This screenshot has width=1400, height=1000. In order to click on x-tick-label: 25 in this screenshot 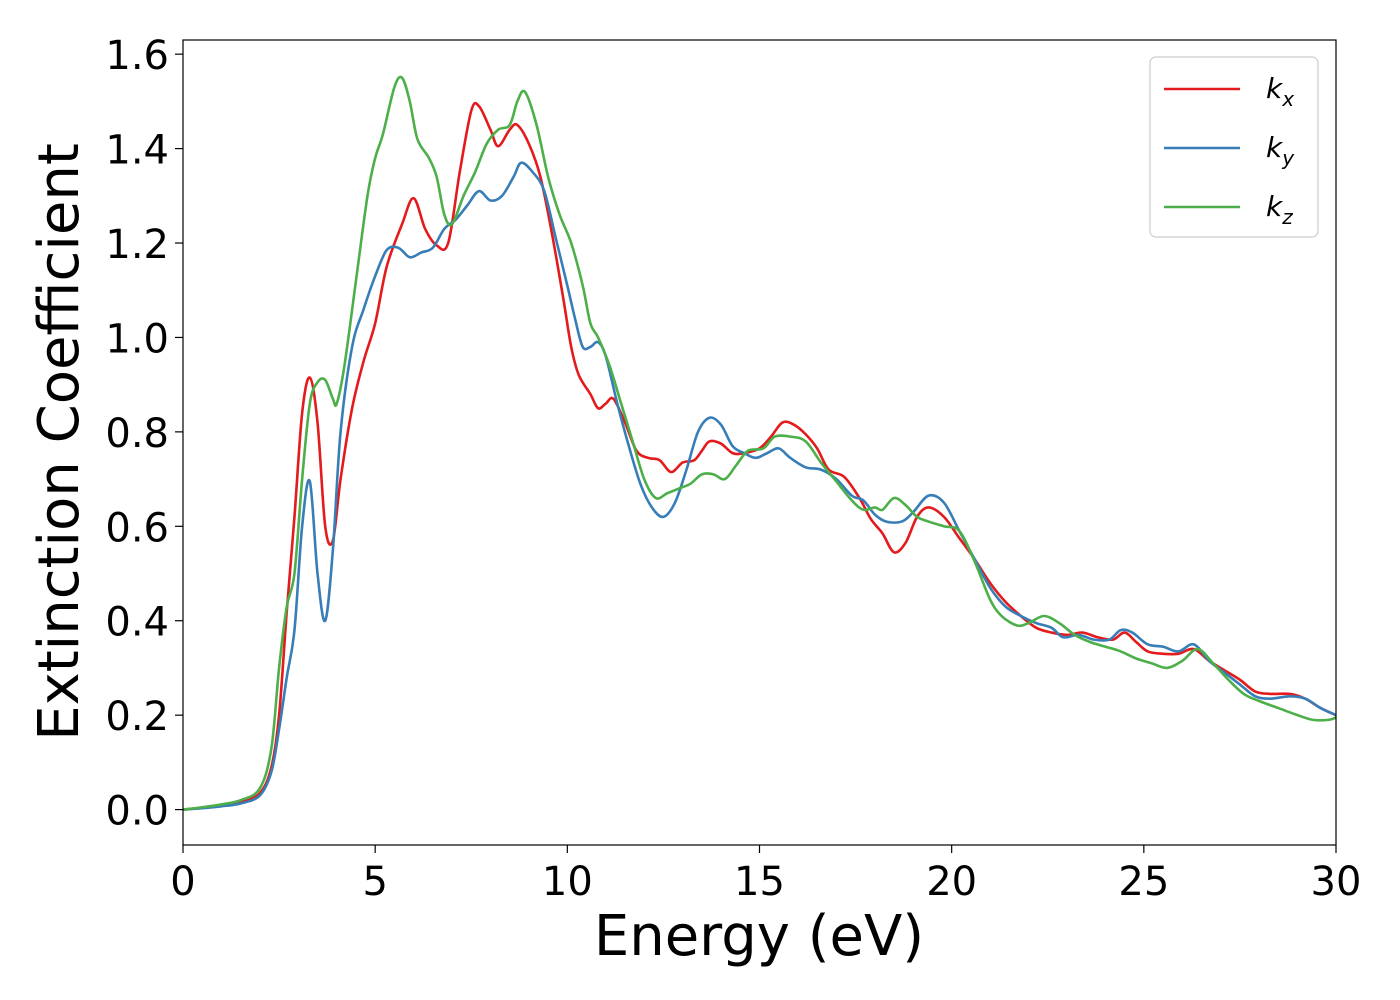, I will do `click(1143, 882)`.